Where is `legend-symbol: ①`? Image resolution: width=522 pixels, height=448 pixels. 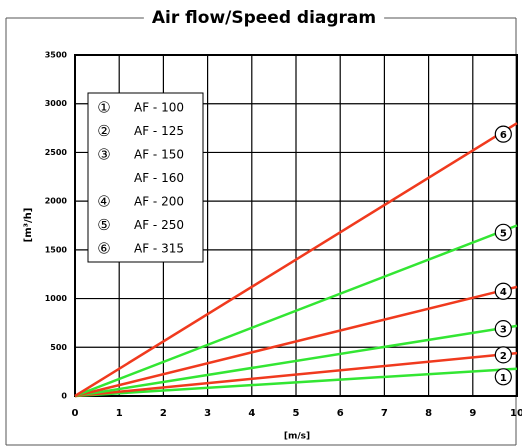 legend-symbol: ① is located at coordinates (103, 108).